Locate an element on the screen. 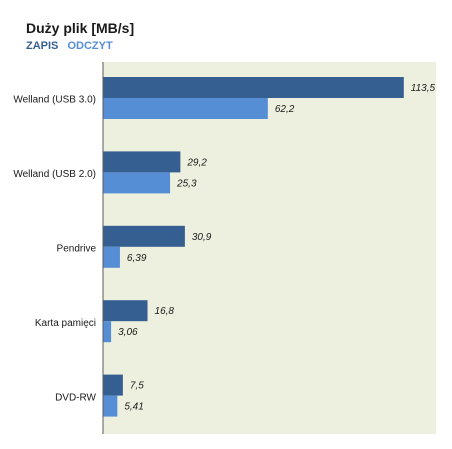 The width and height of the screenshot is (452, 449). chart-title: Duży plik [MB/s] is located at coordinates (80, 28).